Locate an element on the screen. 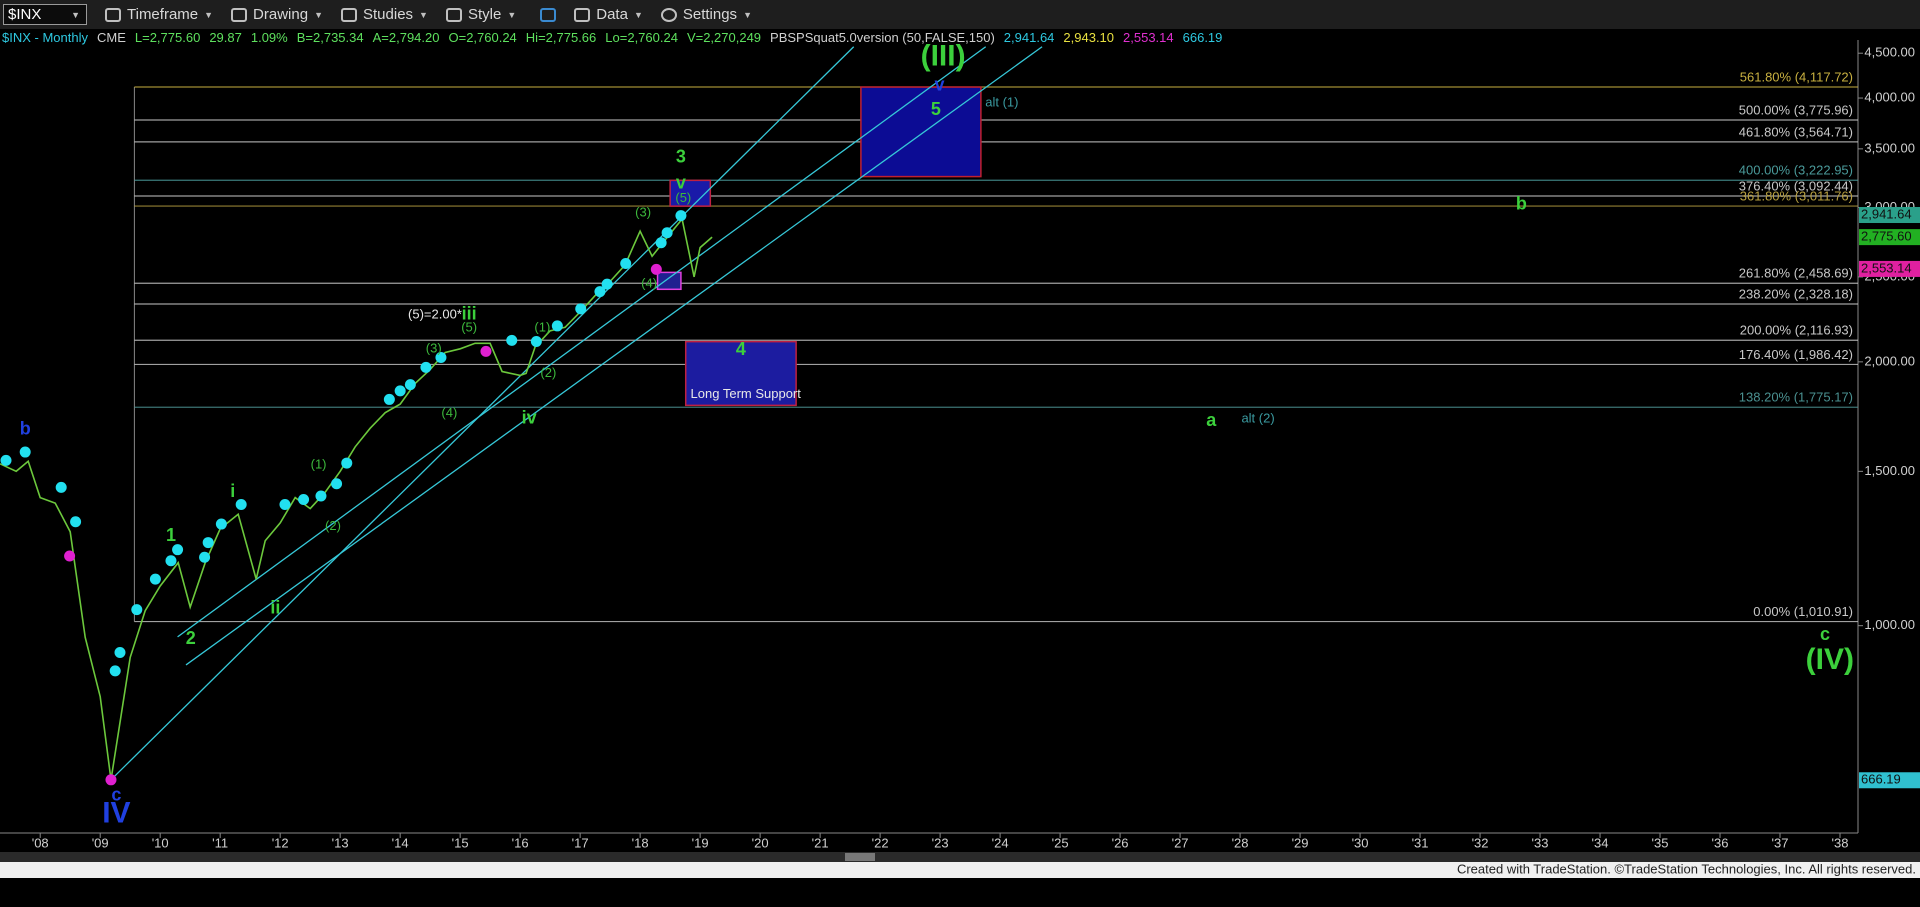 This screenshot has width=1920, height=907. symbol-box: $INX ▼ is located at coordinates (45, 14).